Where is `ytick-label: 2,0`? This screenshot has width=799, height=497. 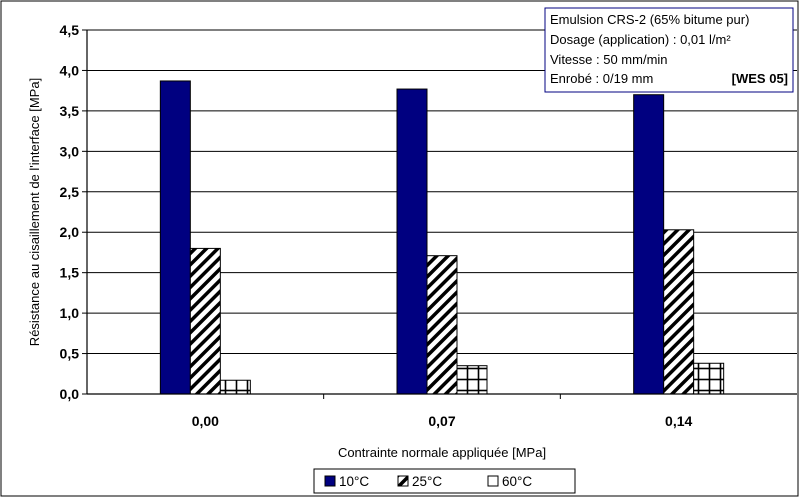 ytick-label: 2,0 is located at coordinates (70, 232).